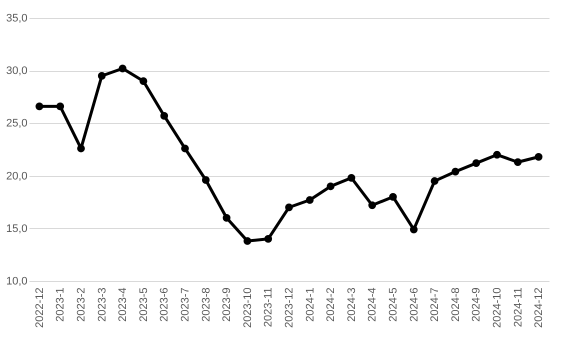 This screenshot has height=348, width=580. I want to click on y-tick-label: 35,0, so click(17, 18).